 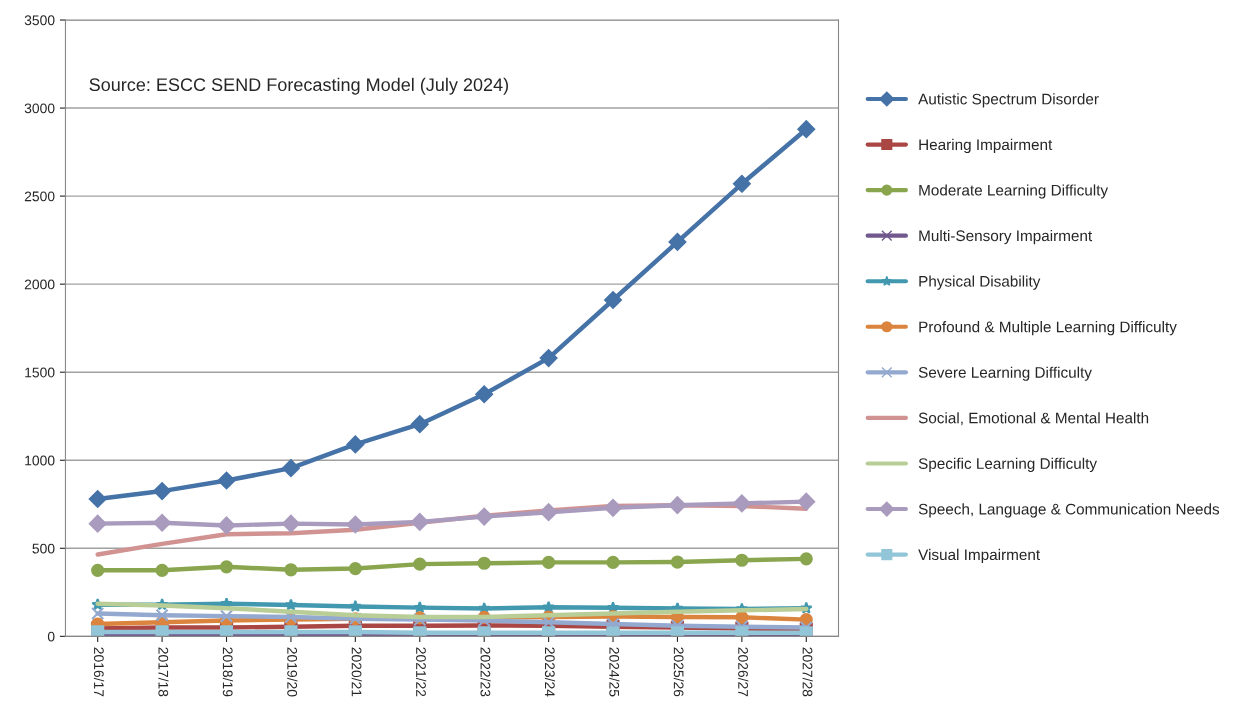 What do you see at coordinates (1014, 191) in the screenshot?
I see `legend-label: Moderate Learning Difficulty` at bounding box center [1014, 191].